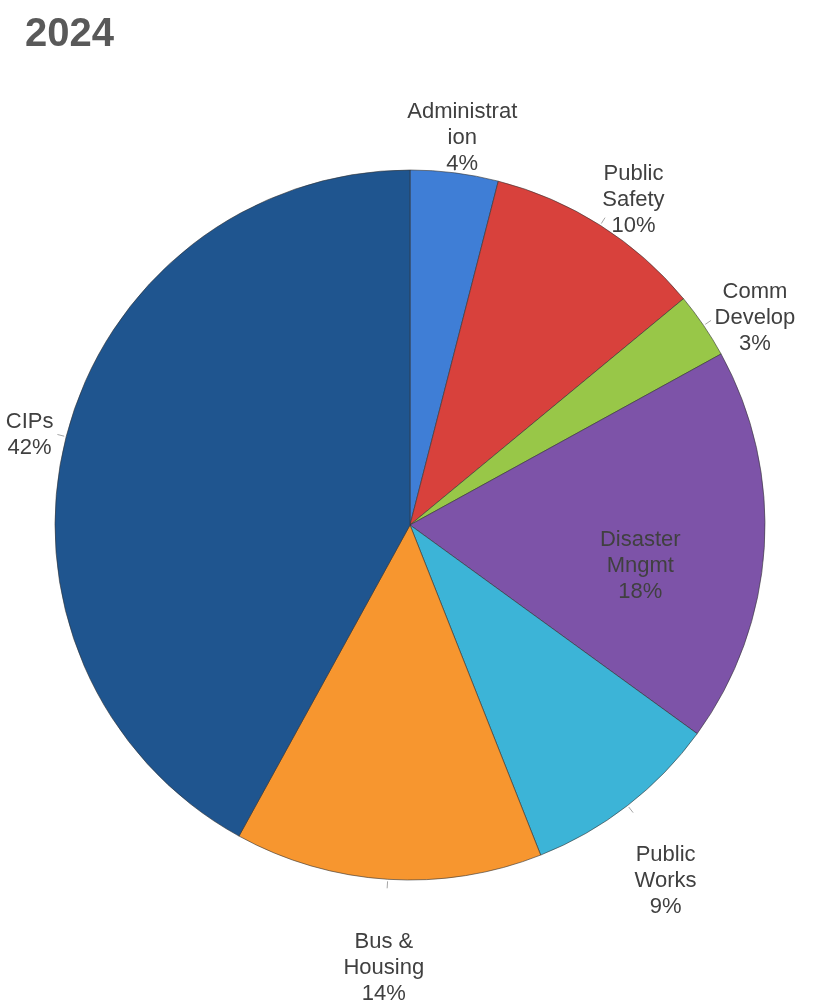 The width and height of the screenshot is (821, 1003). I want to click on slice-label: Public Works, so click(665, 867).